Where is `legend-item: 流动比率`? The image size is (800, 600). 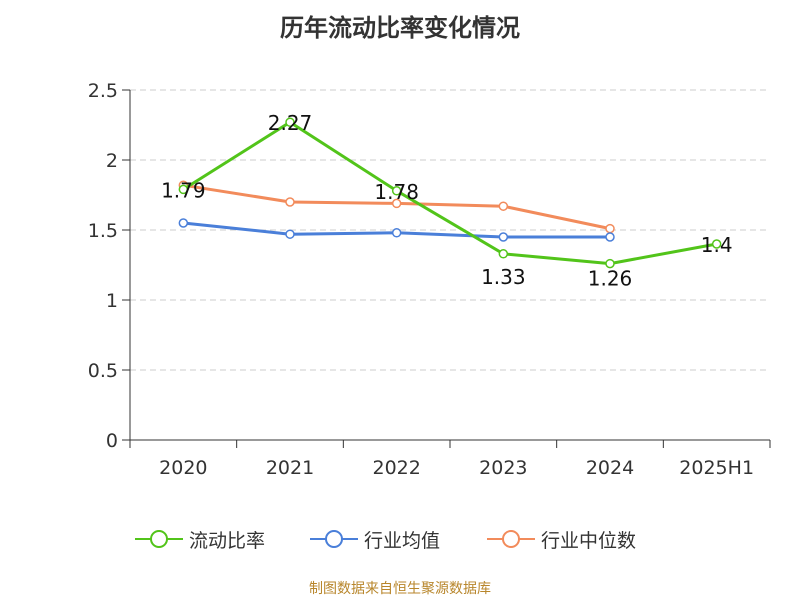 legend-item: 流动比率 is located at coordinates (200, 539).